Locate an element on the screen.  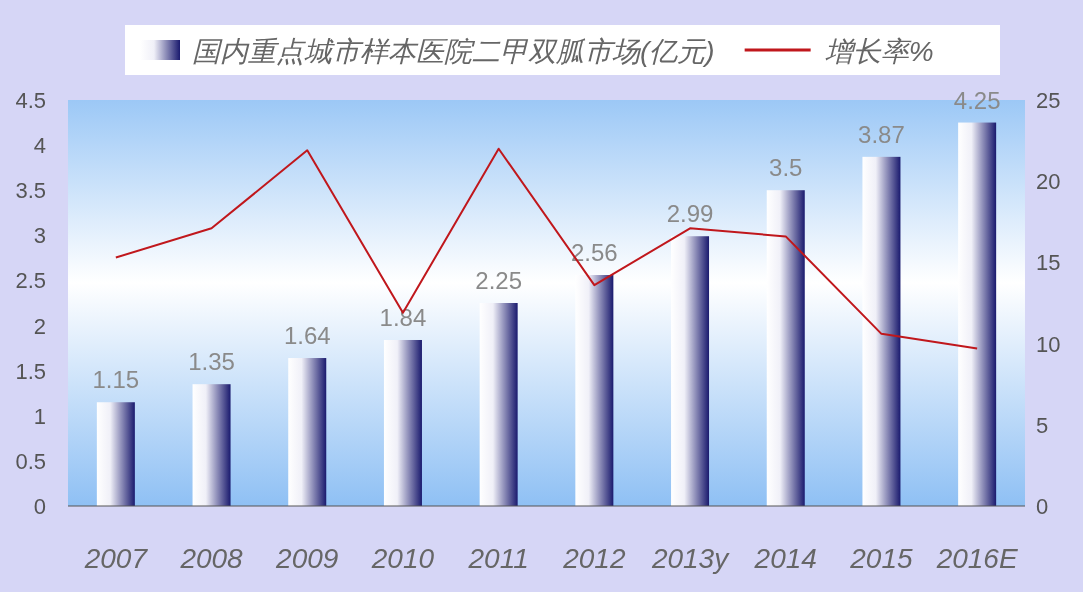
x-tick-label: 2015 is located at coordinates (881, 558).